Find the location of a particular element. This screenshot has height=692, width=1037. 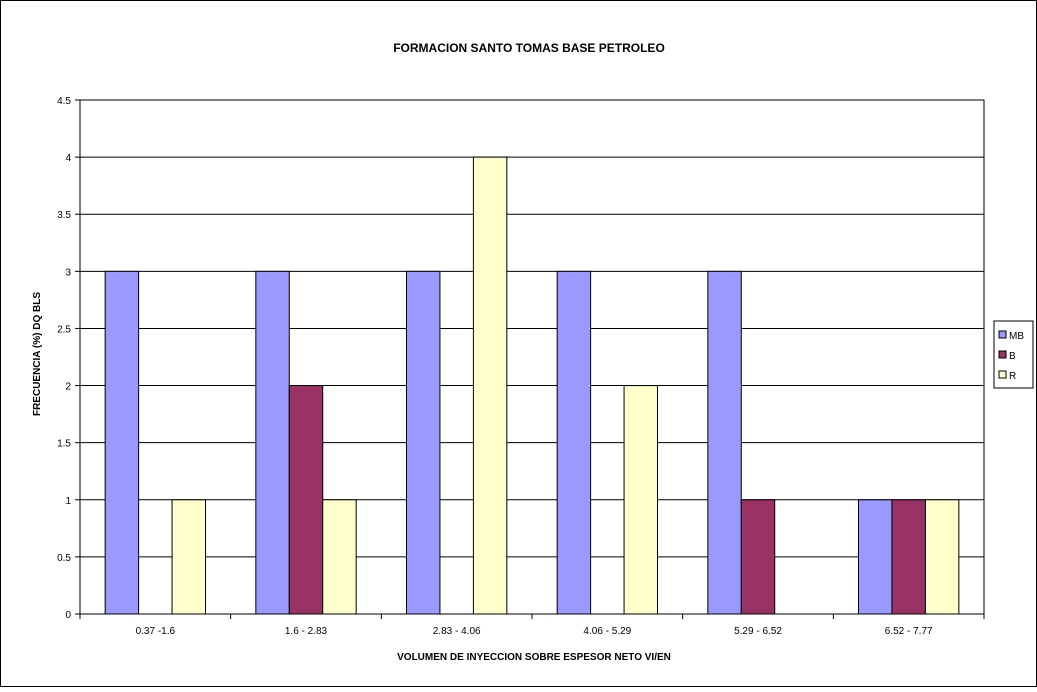

x-tick-label: 4.06 - 5.29 is located at coordinates (607, 631).